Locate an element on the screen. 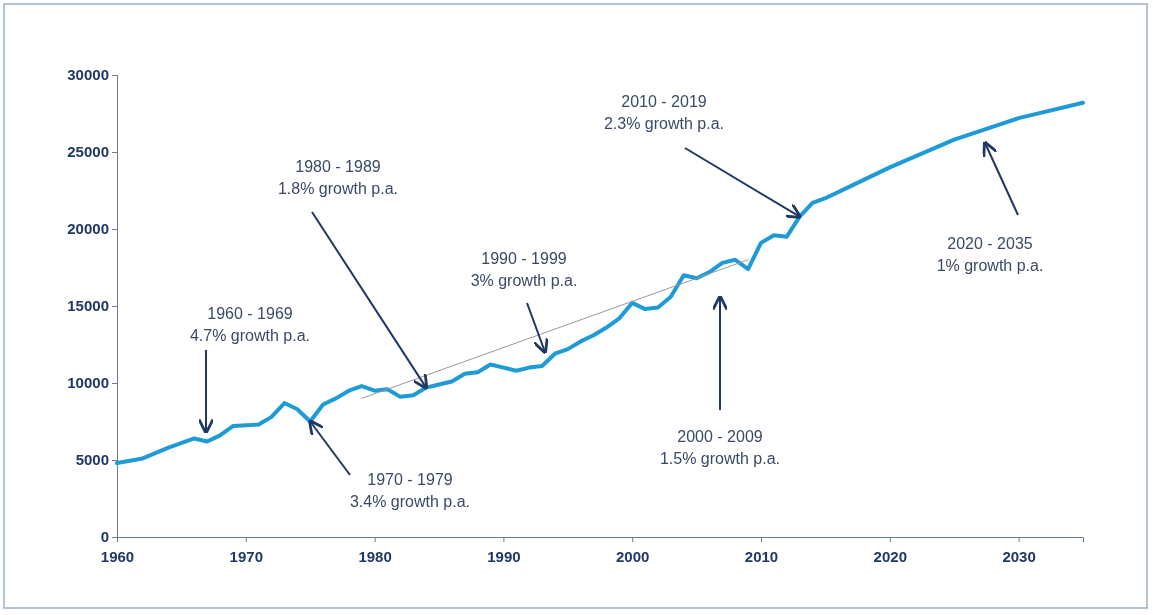  x-tick-label: 1980 is located at coordinates (375, 556).